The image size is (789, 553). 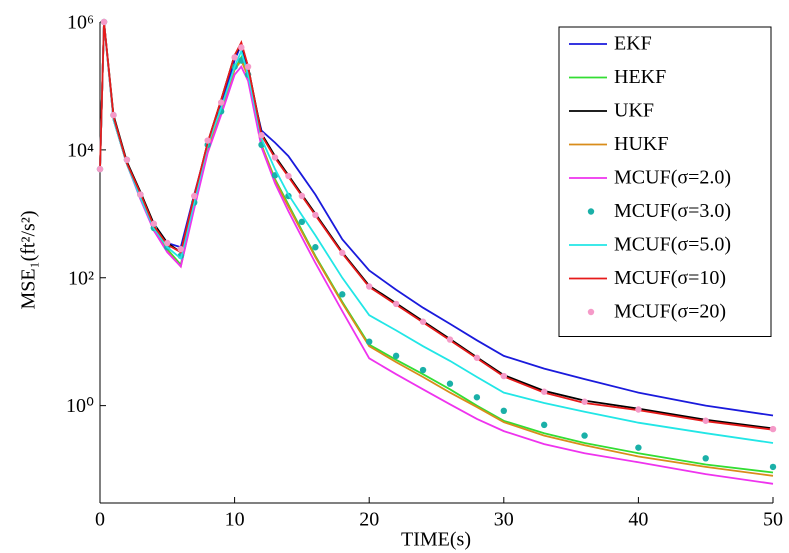 I want to click on x-tick-label: 40, so click(x=638, y=520).